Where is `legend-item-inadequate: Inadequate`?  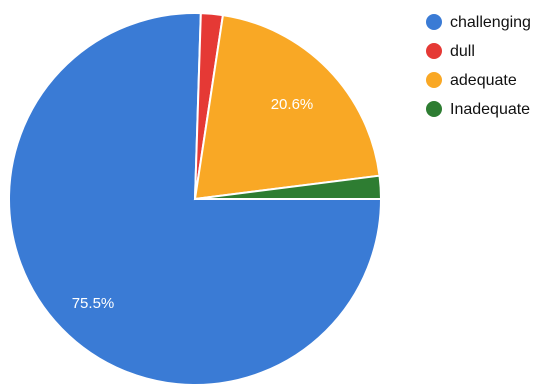 legend-item-inadequate: Inadequate is located at coordinates (478, 109).